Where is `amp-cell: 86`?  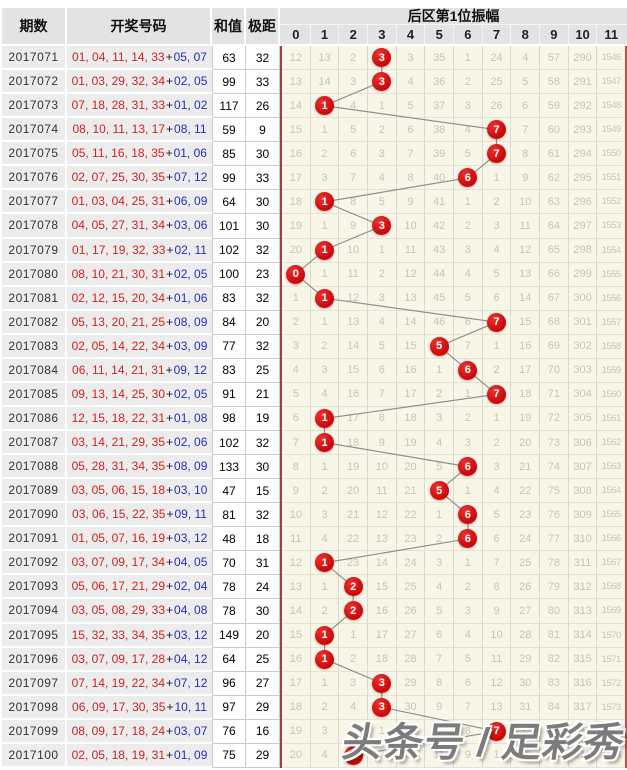 amp-cell: 86 is located at coordinates (554, 755).